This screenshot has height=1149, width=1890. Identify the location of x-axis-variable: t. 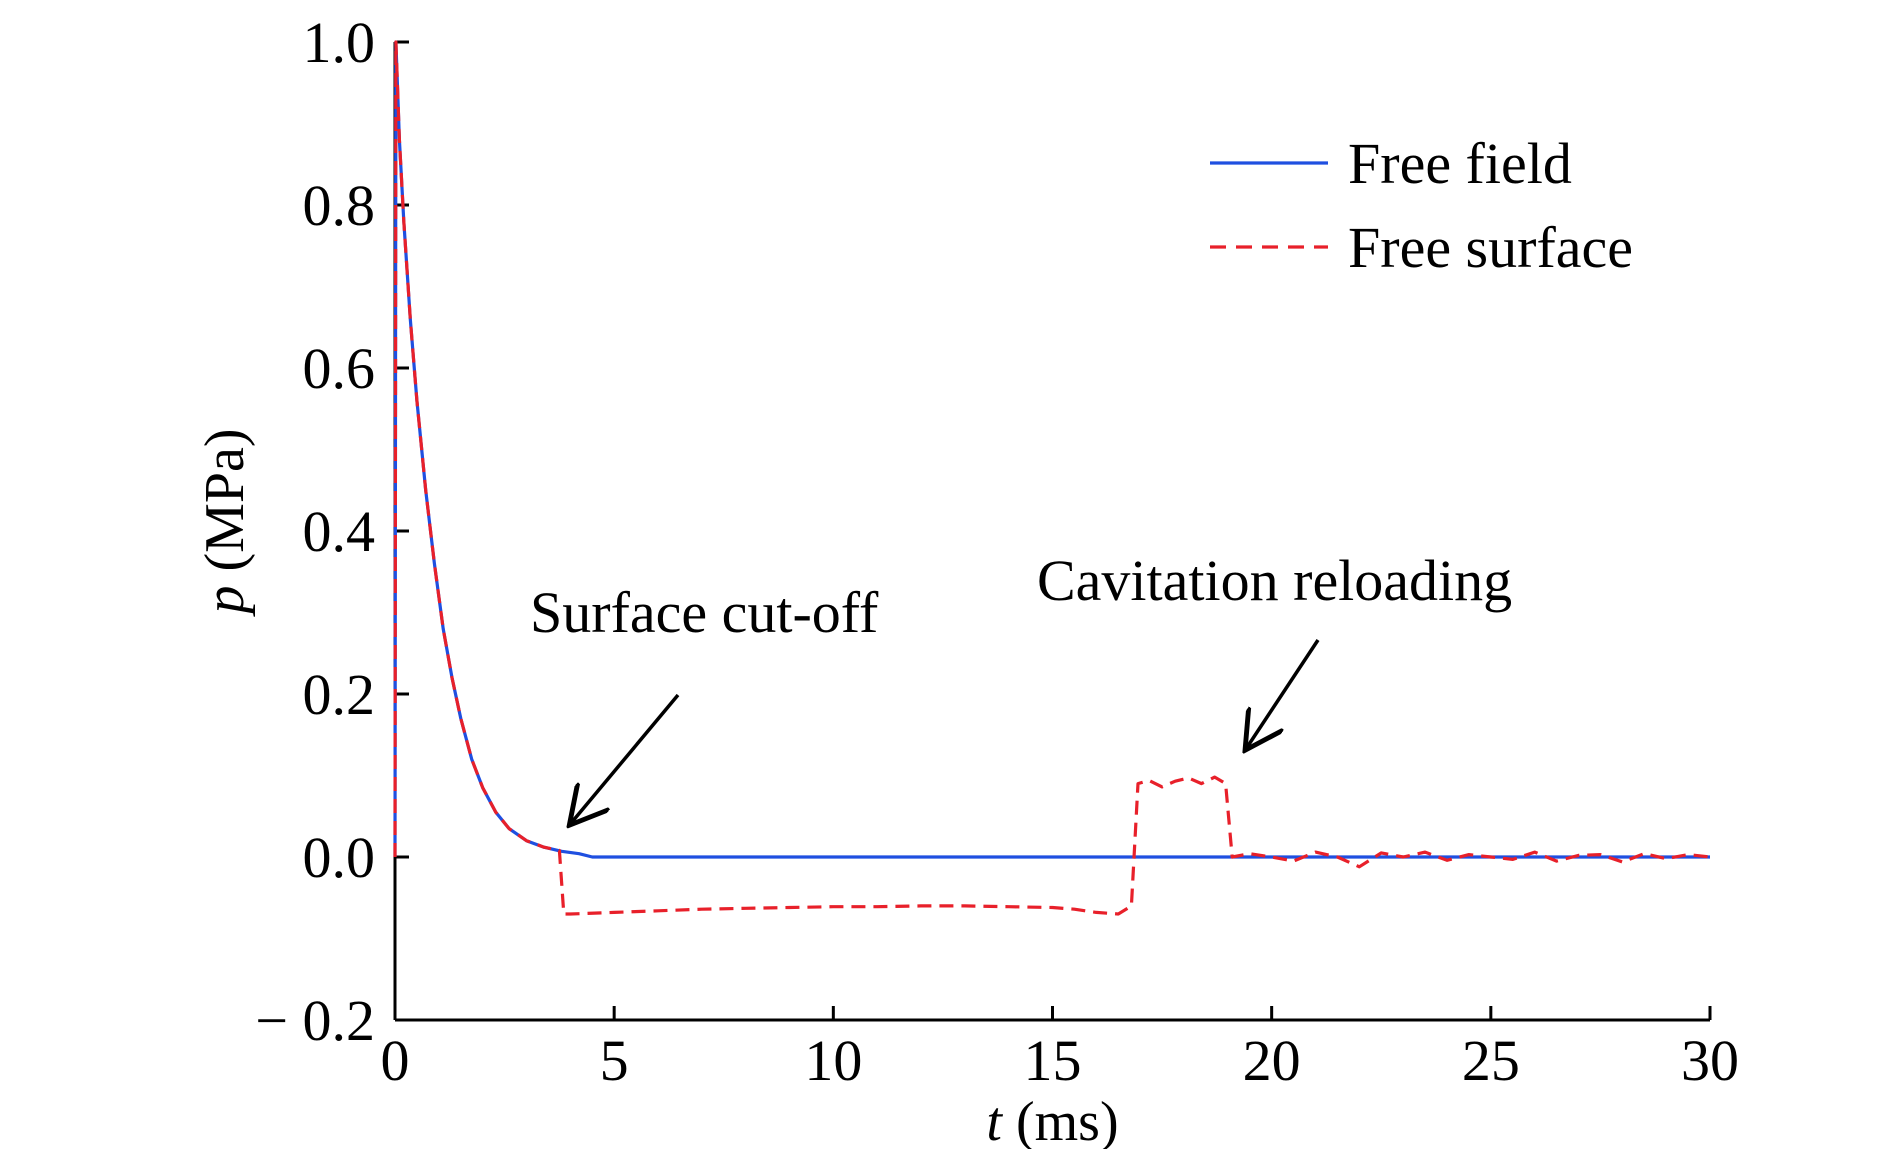
(994, 1120).